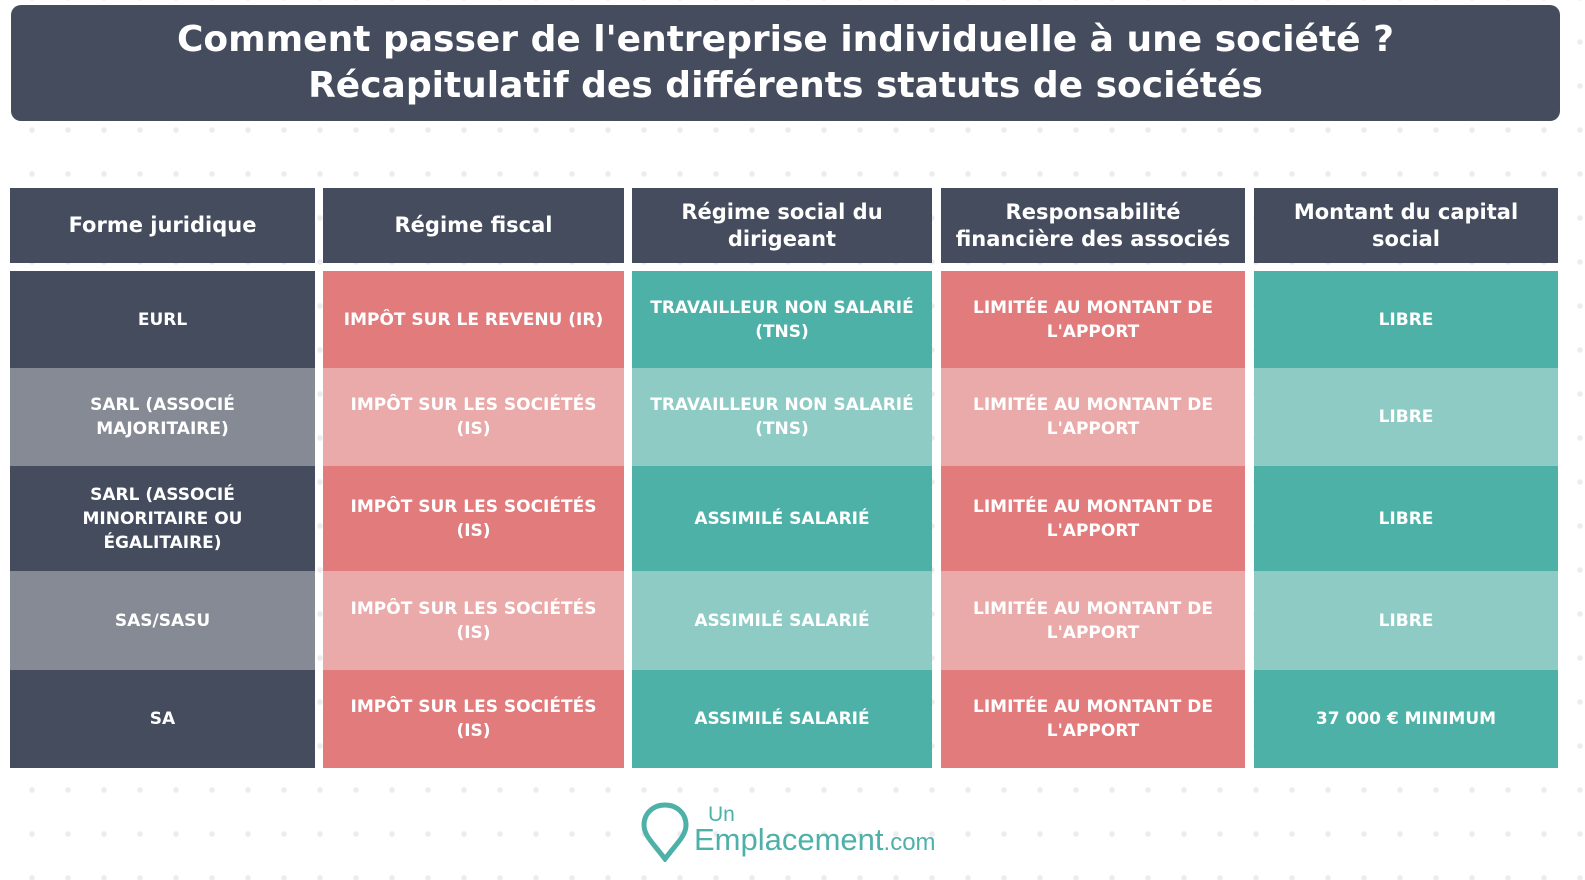  I want to click on column-header-forme-juridique: Forme juridique, so click(162, 225).